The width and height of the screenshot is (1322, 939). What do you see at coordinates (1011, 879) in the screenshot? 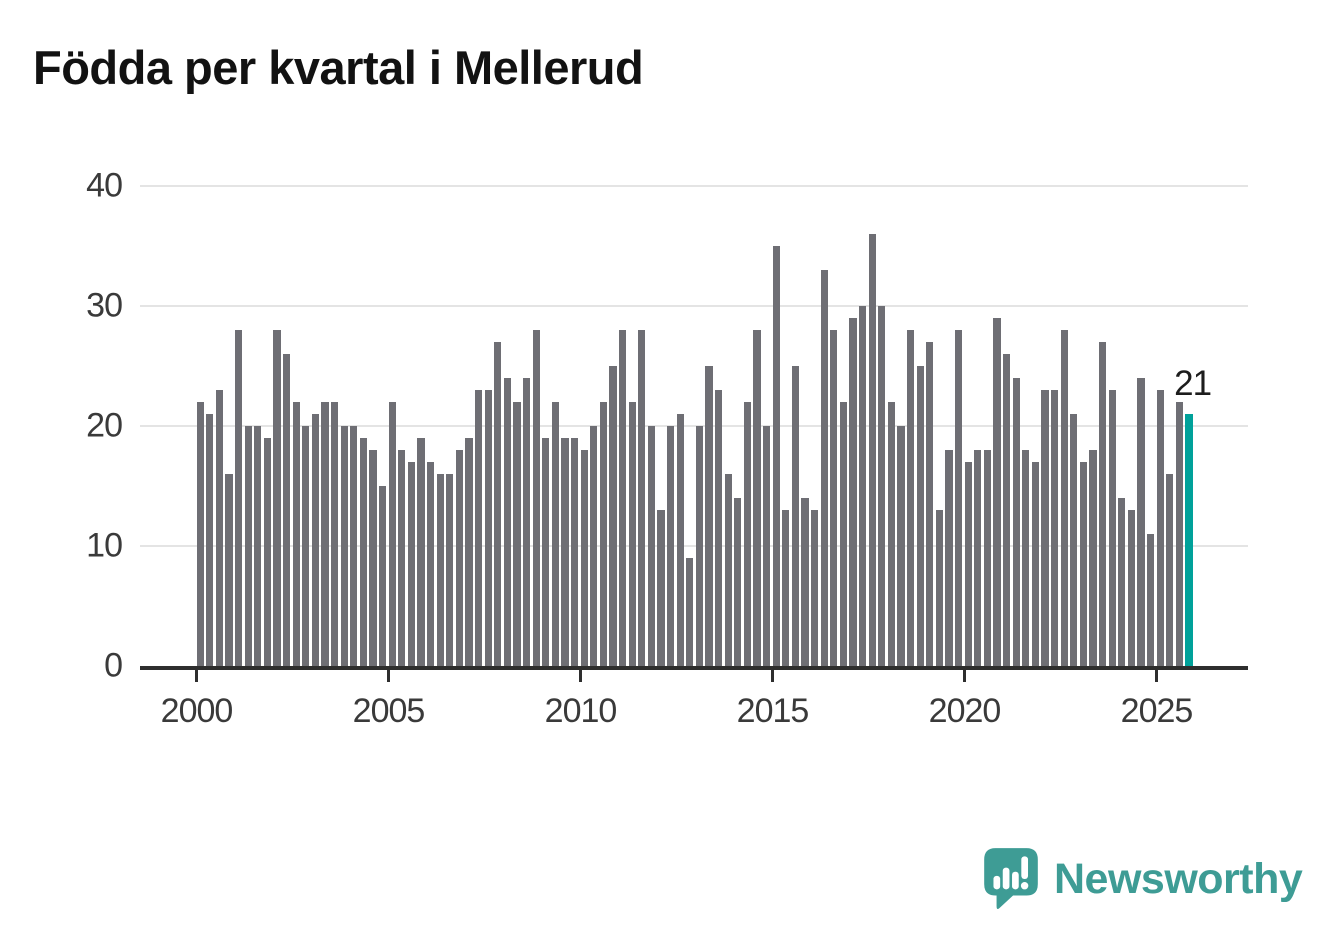
I see `newsworthy-speech-bubble-chart-icon` at bounding box center [1011, 879].